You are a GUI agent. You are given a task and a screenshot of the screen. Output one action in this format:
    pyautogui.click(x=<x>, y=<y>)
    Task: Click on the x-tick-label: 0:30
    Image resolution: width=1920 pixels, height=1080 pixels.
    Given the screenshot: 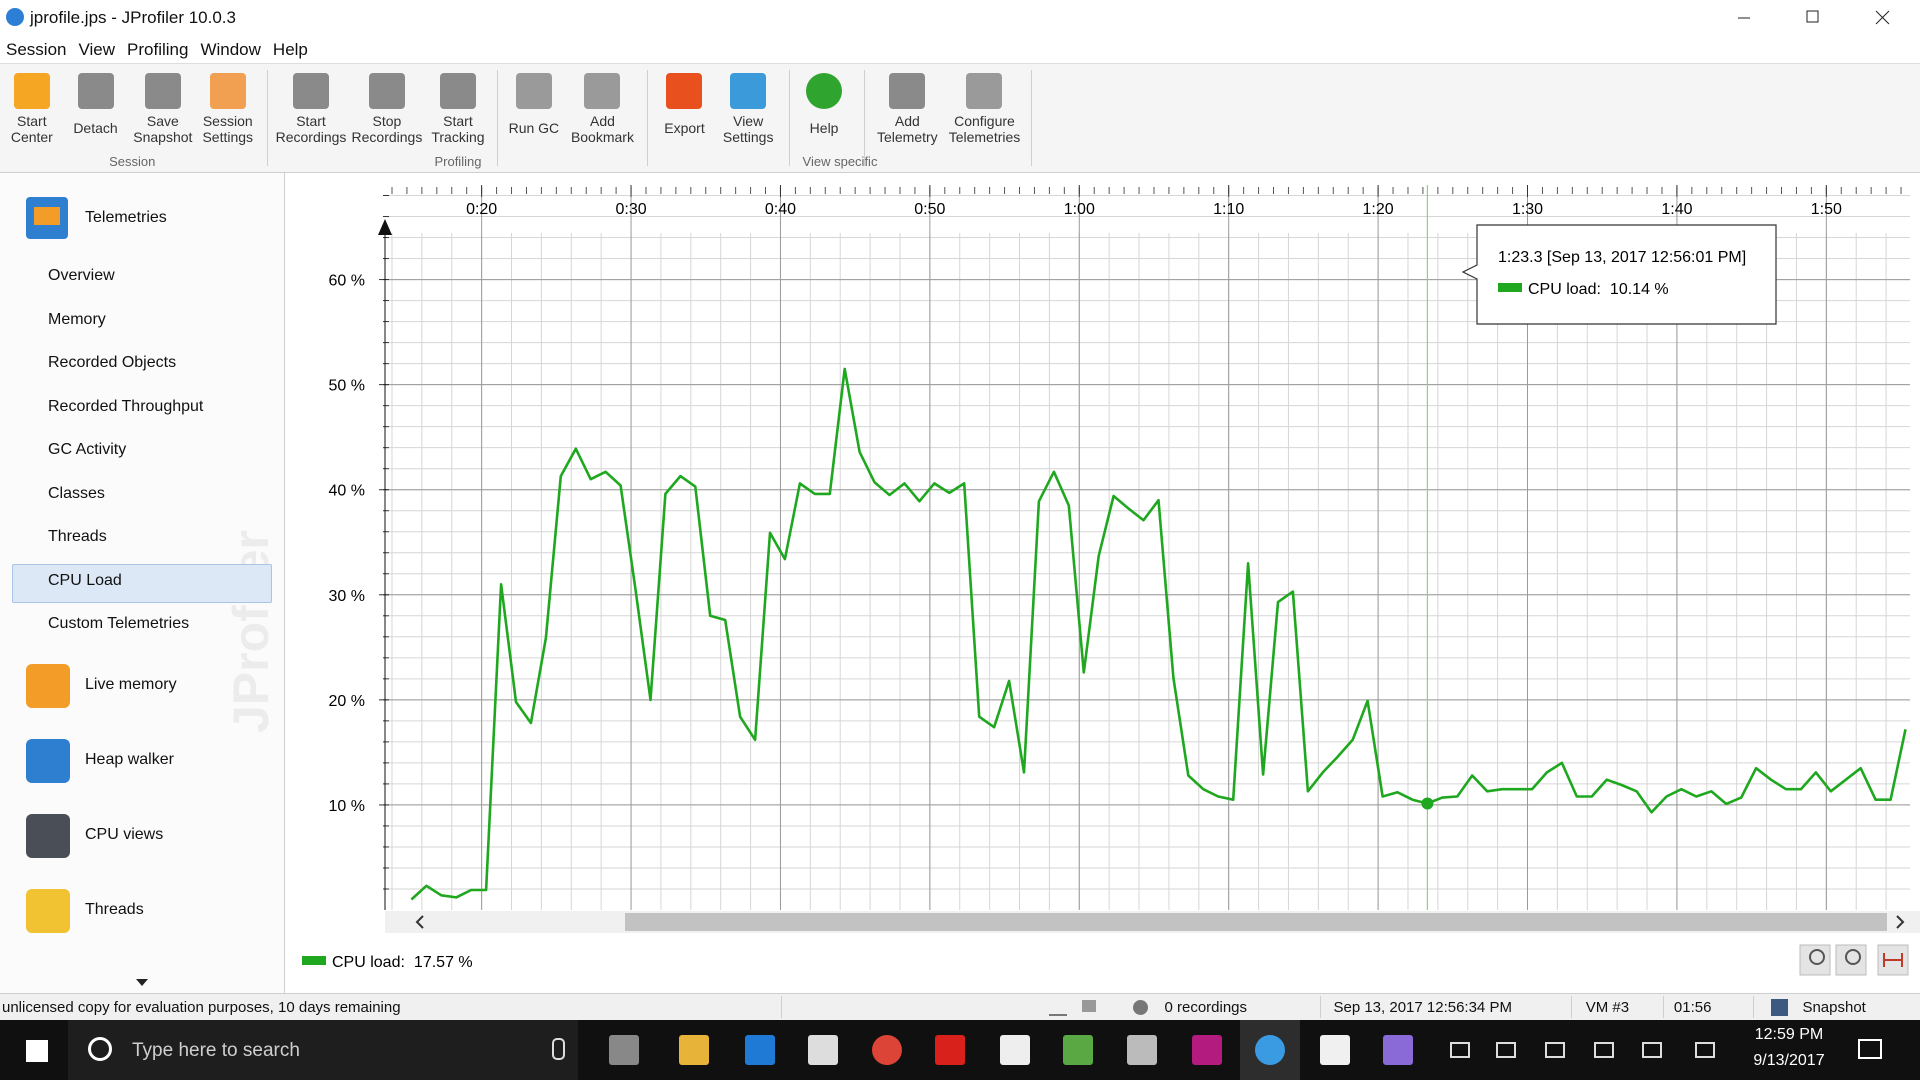 What is the action you would take?
    pyautogui.click(x=630, y=209)
    